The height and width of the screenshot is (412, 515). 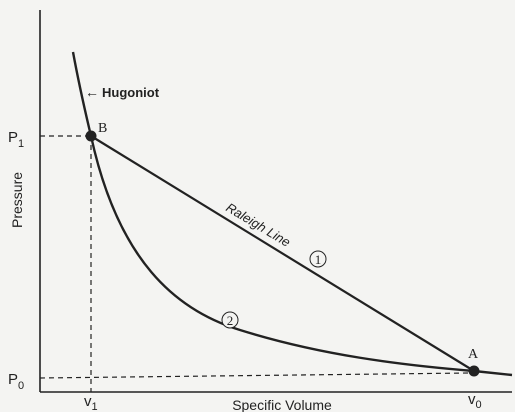 I want to click on point-a-marker, so click(x=474, y=371).